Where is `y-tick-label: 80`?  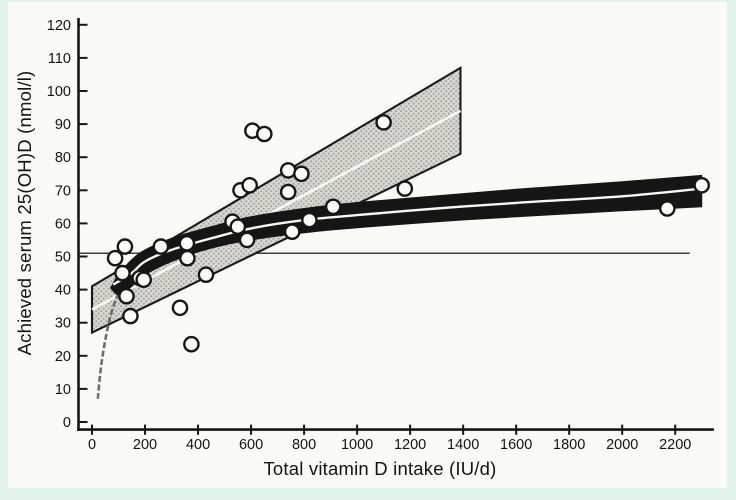 y-tick-label: 80 is located at coordinates (63, 158).